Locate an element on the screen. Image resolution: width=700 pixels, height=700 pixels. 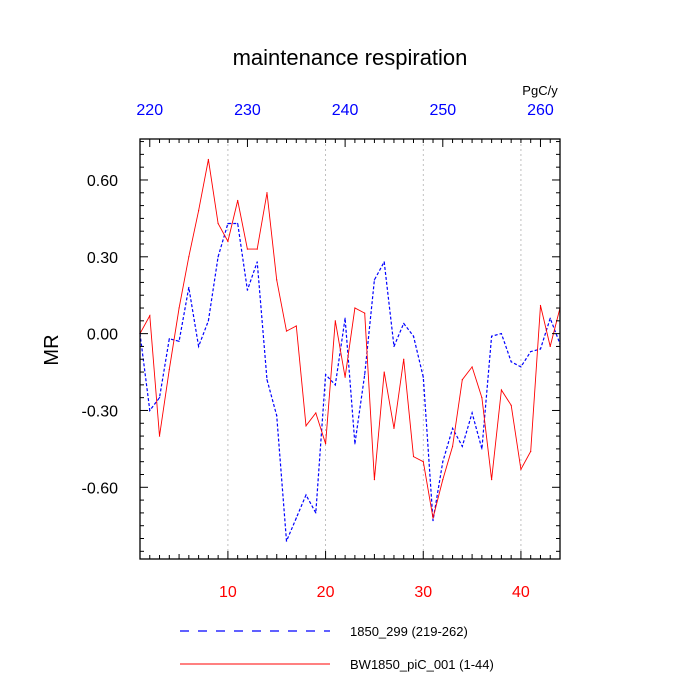
legend: 1850_299 (219-262) BW1850_piC_001 (1-44) is located at coordinates (337, 648).